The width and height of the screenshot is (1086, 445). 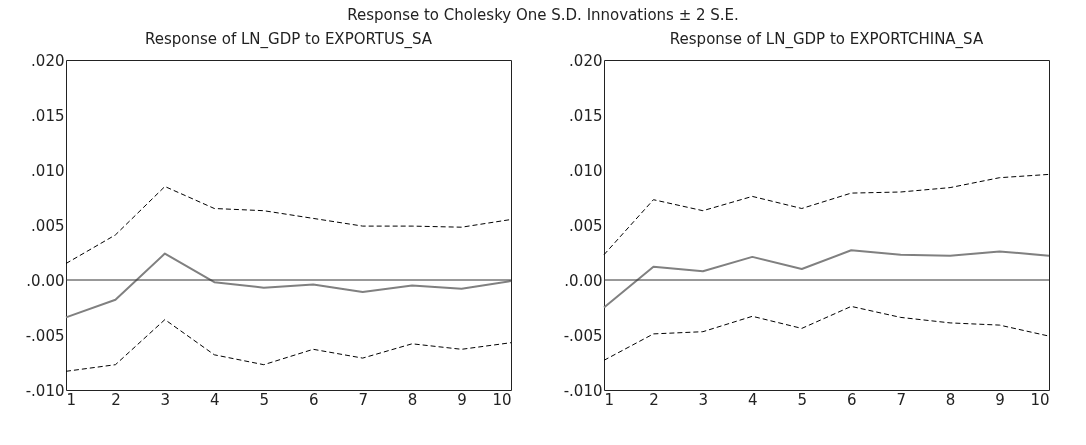 I want to click on text: Response to Cholesky One S.D. Innovations ± 2 S.E., so click(x=543, y=15).